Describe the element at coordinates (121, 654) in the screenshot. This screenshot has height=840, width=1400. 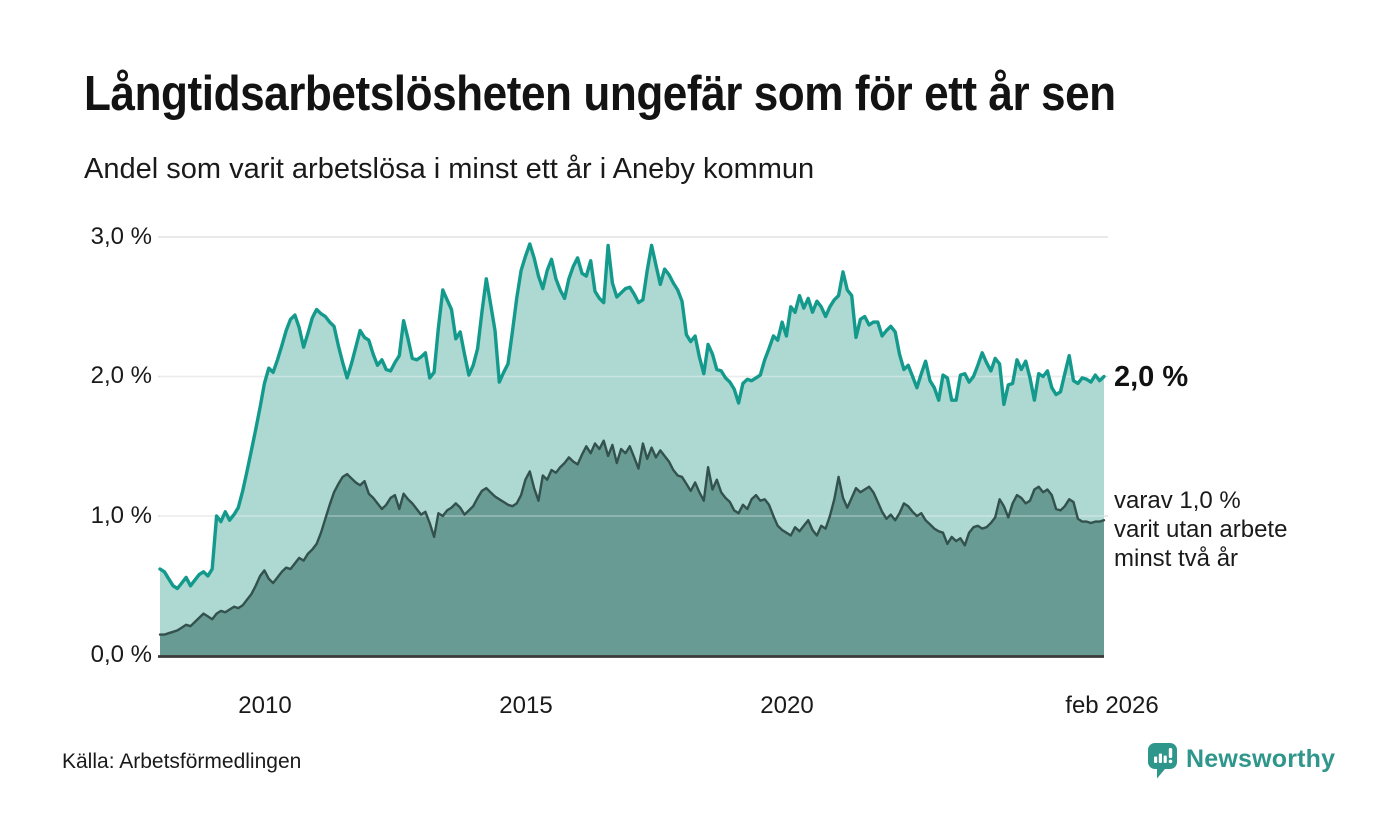
I see `y-tick-0: 0,0 %` at that location.